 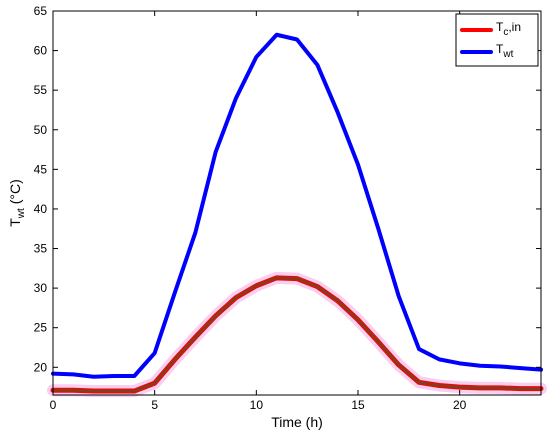 I want to click on legend-label-tc-in-base: T, so click(x=500, y=27).